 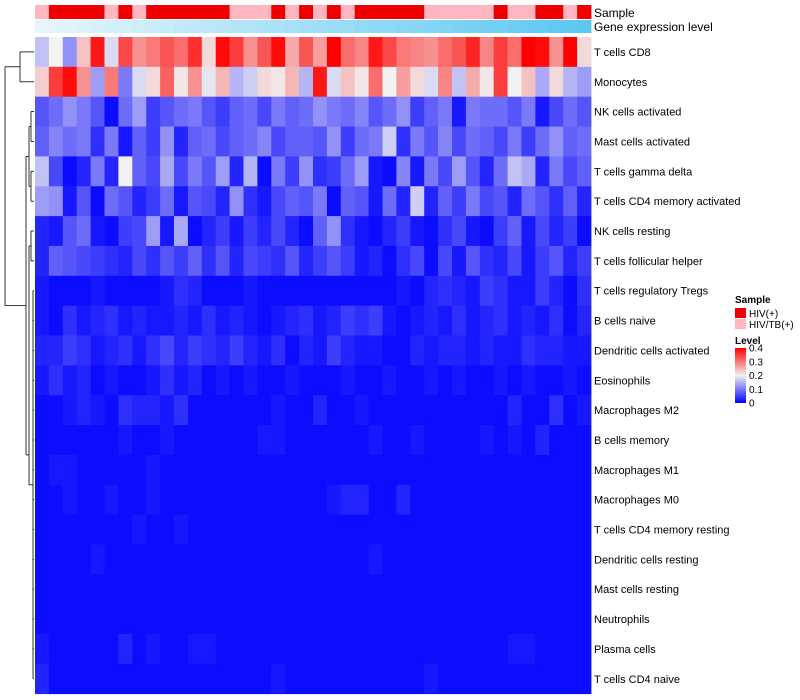 I want to click on gene-expression-cell, so click(x=487, y=26).